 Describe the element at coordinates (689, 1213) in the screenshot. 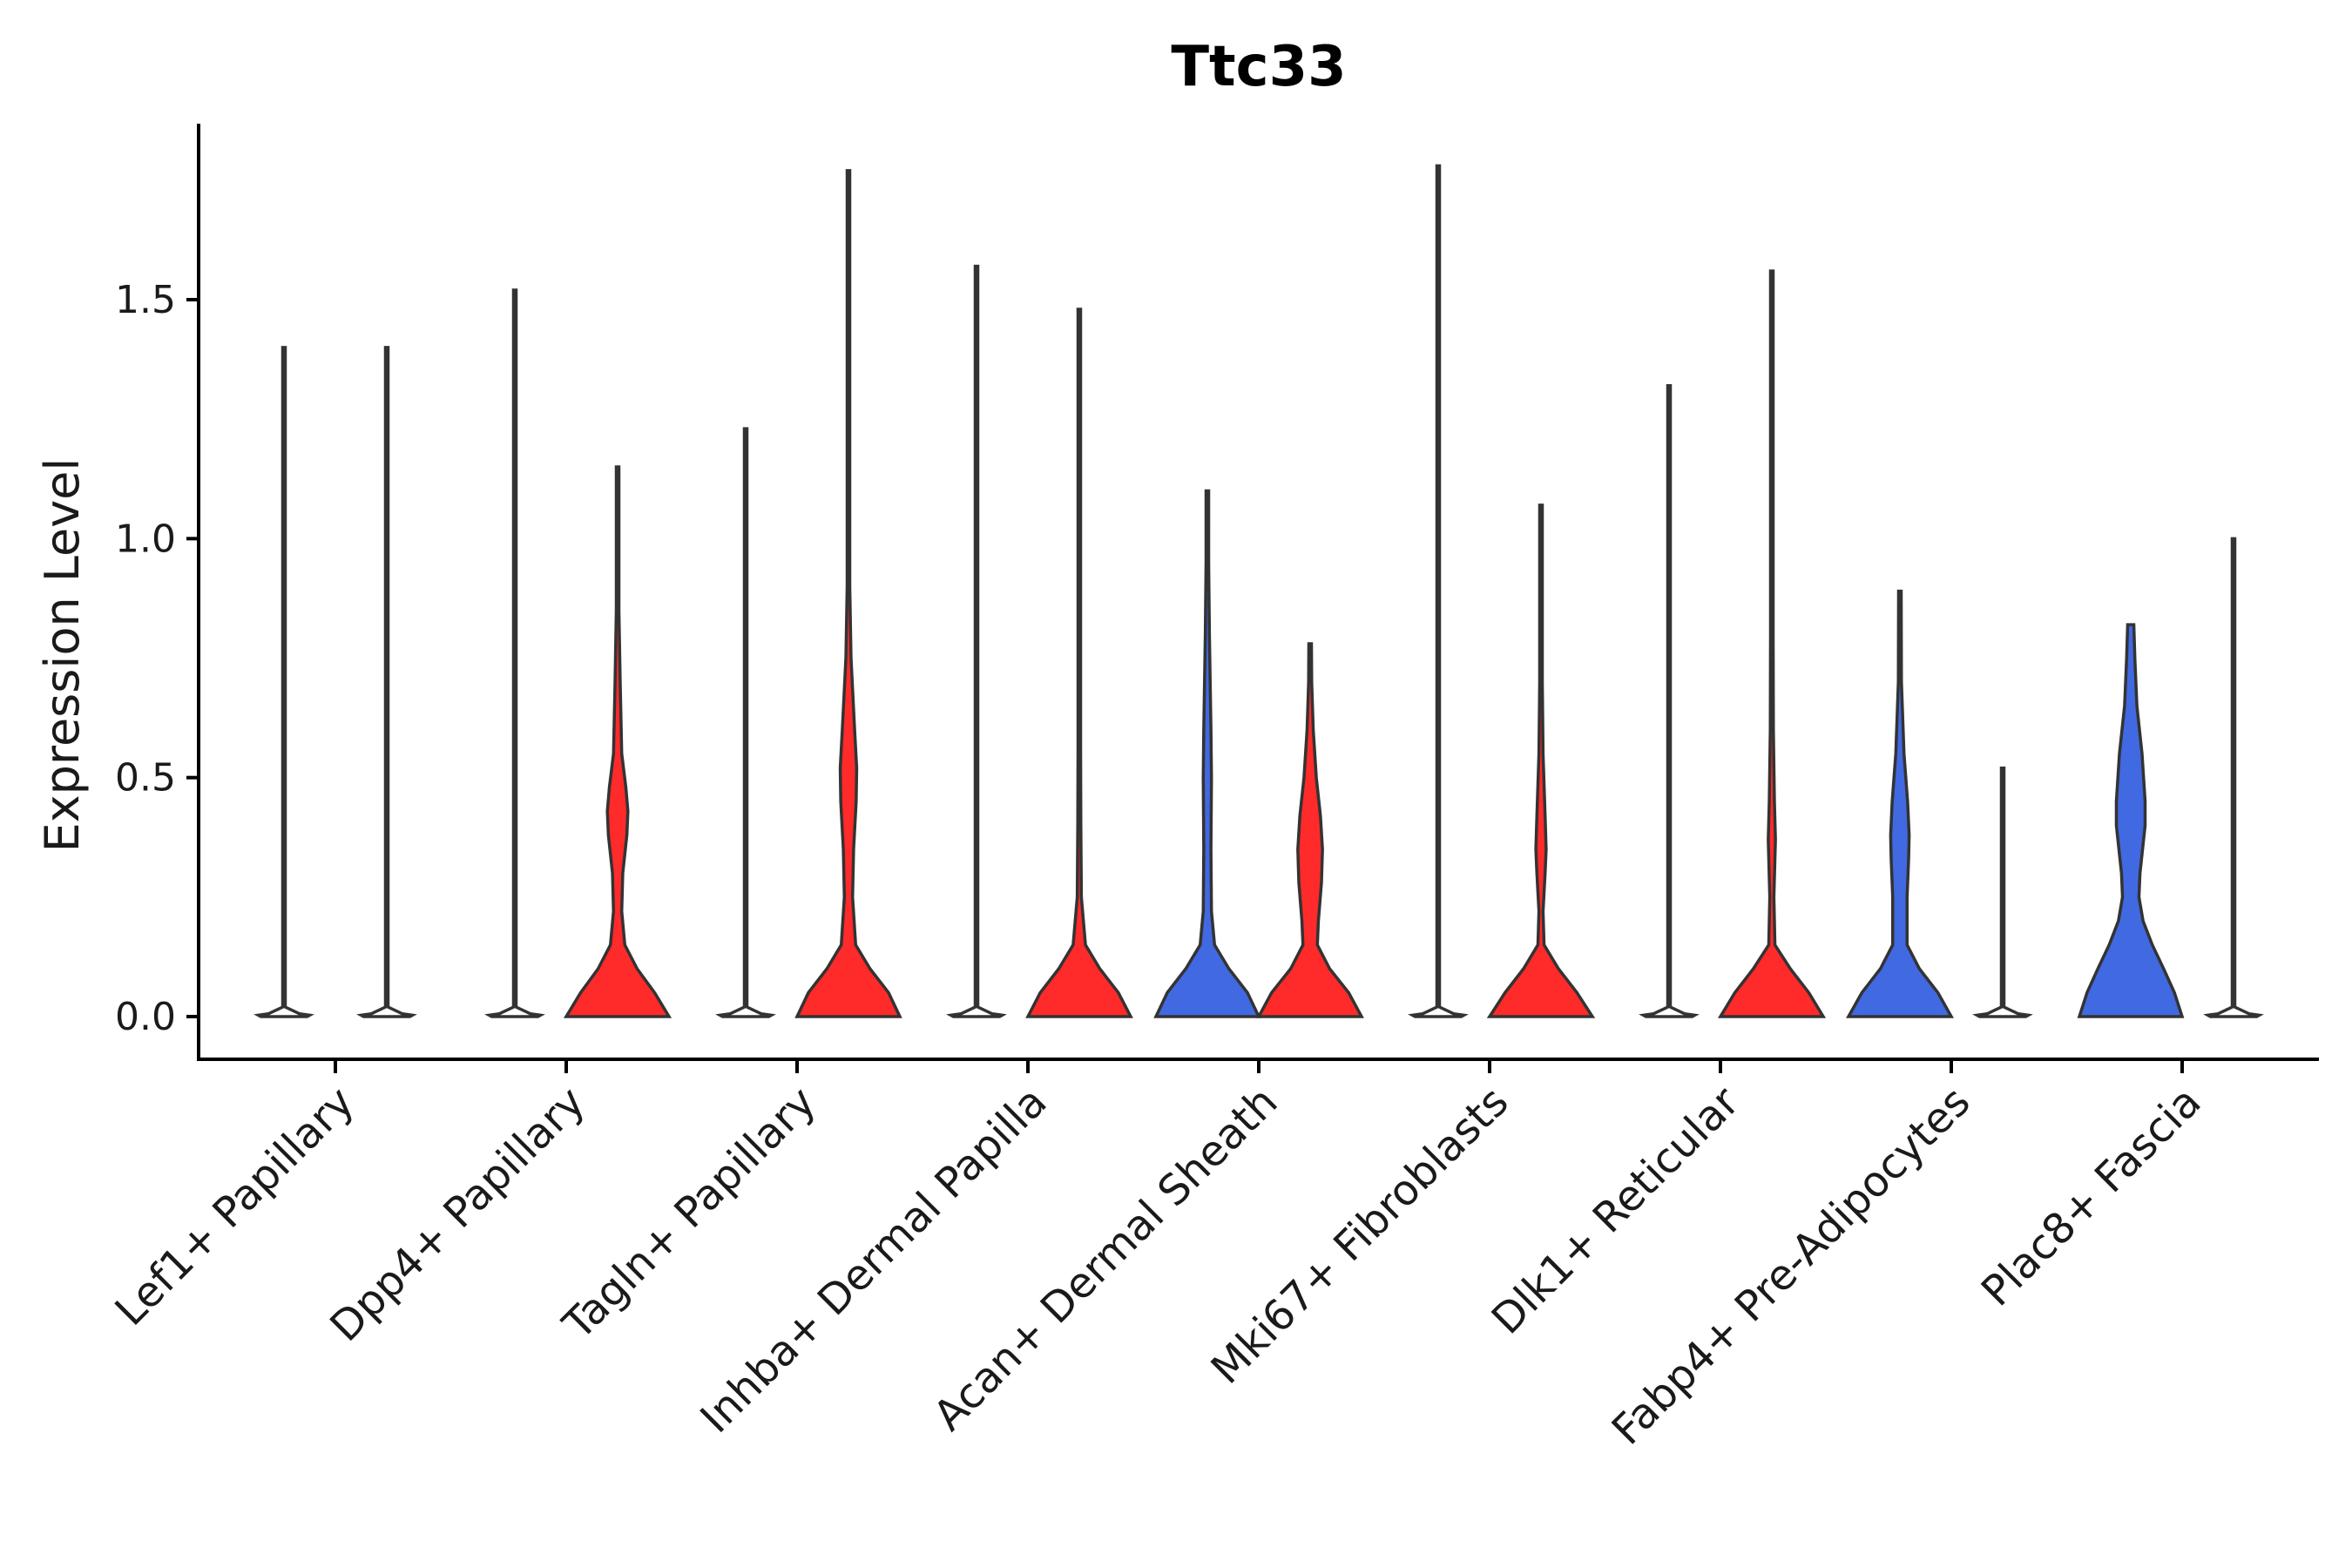

I see `x-tick-label: Tagln+ Papillary` at that location.